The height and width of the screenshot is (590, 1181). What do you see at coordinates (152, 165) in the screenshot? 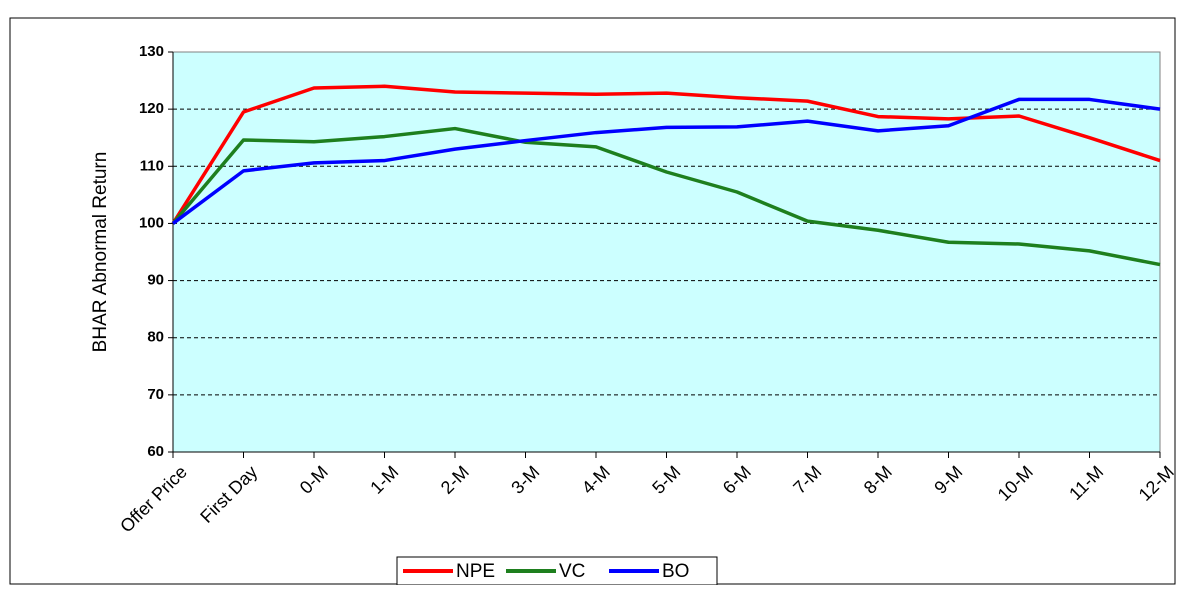
I see `y-tick-label: 110` at bounding box center [152, 165].